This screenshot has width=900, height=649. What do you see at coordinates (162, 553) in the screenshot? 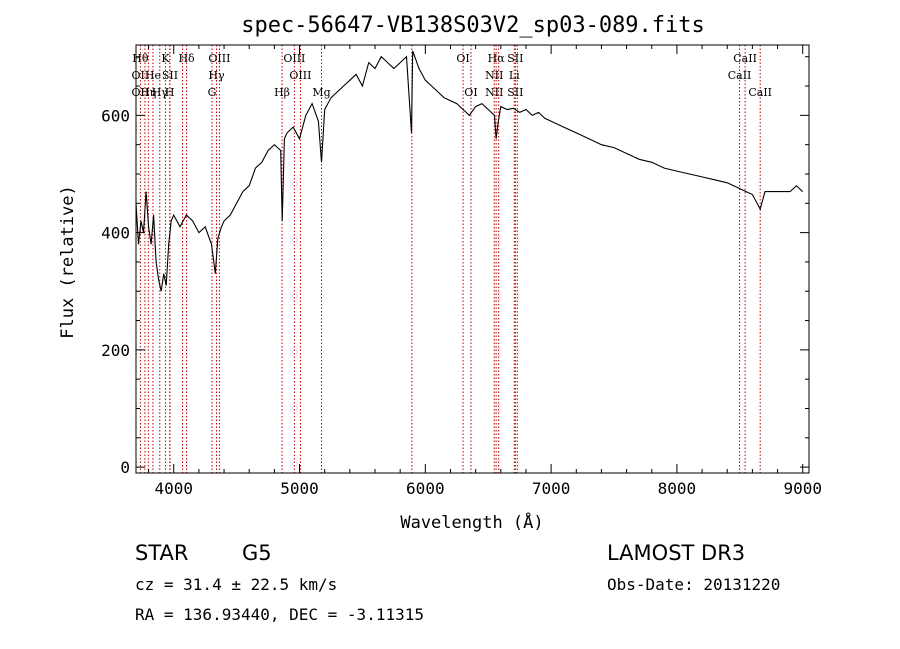
I see `object-class: STAR` at bounding box center [162, 553].